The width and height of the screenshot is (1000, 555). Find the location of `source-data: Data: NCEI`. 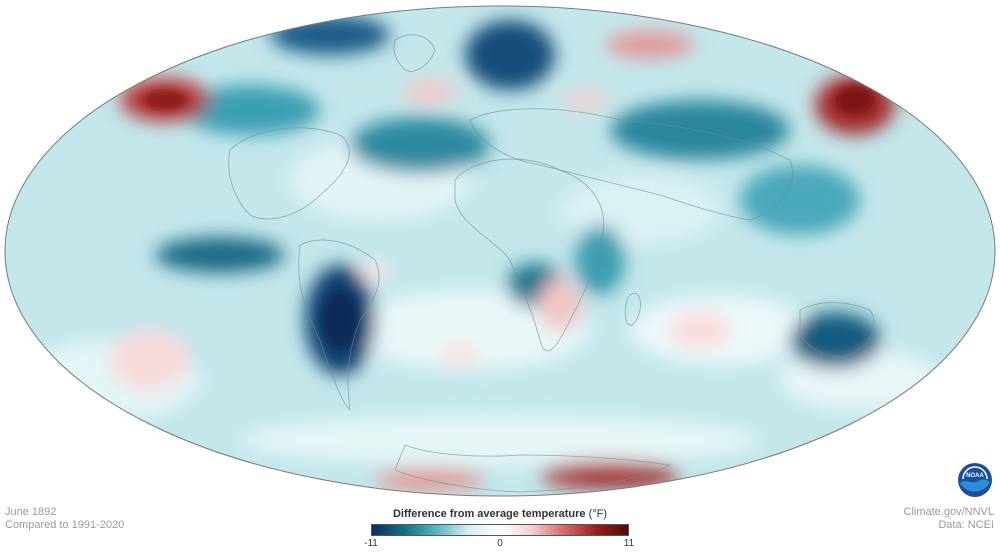

source-data: Data: NCEI is located at coordinates (966, 525).